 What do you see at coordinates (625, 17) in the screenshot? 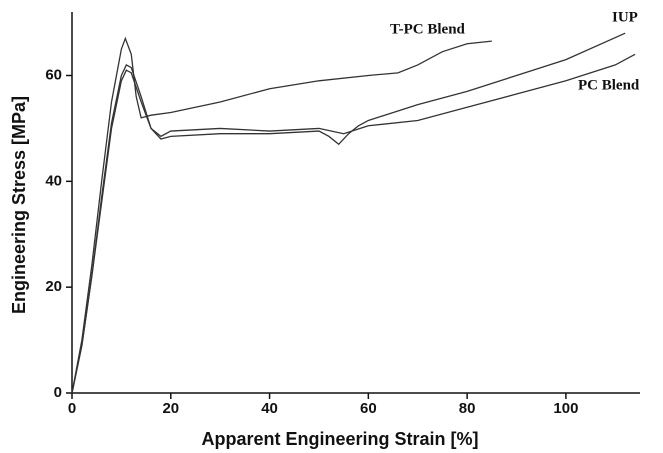
I see `series-label: IUP` at bounding box center [625, 17].